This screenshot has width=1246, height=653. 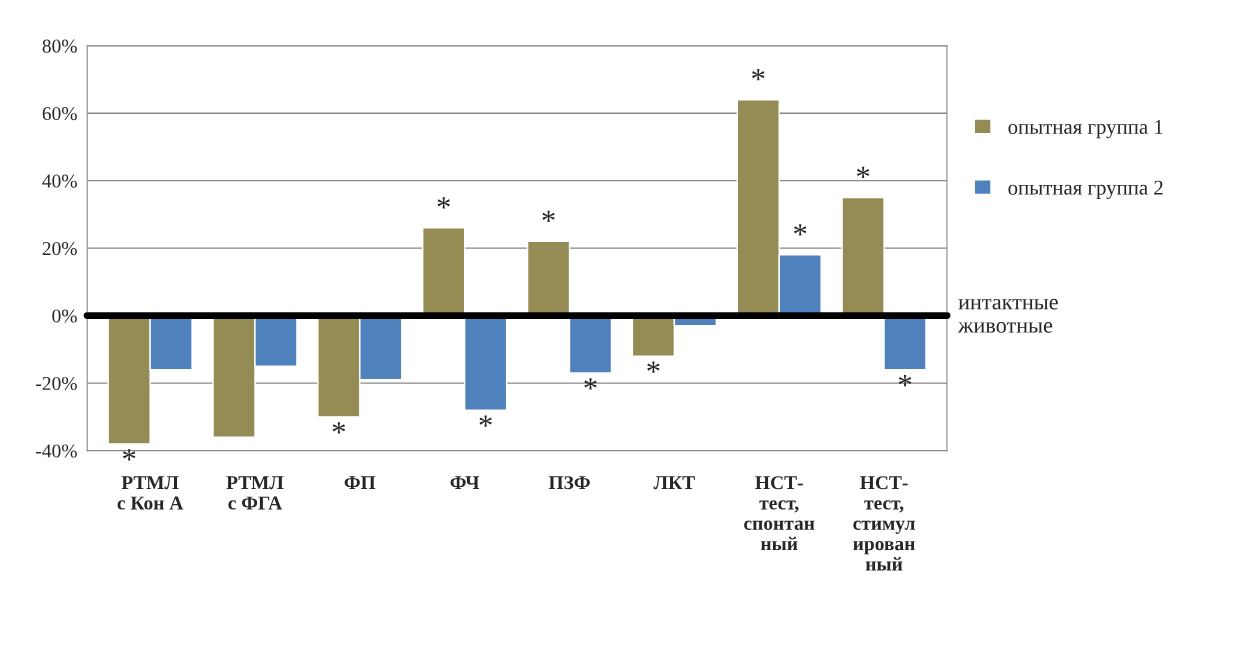 What do you see at coordinates (360, 483) in the screenshot?
I see `x-tick-label: ФП` at bounding box center [360, 483].